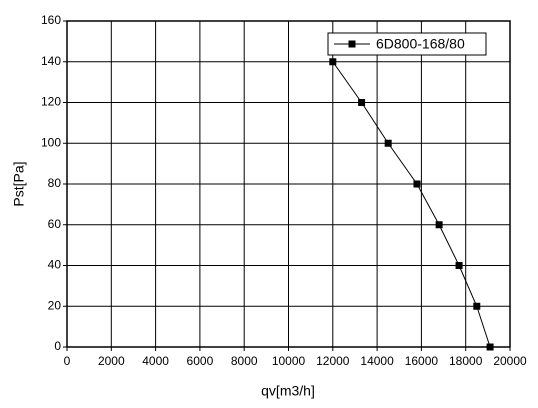 Image resolution: width=538 pixels, height=408 pixels. Describe the element at coordinates (51, 142) in the screenshot. I see `y-tick-label: 100` at that location.